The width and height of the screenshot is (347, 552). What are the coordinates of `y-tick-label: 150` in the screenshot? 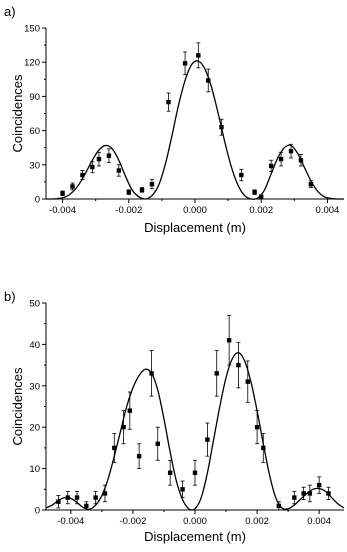 It's located at (32, 29).